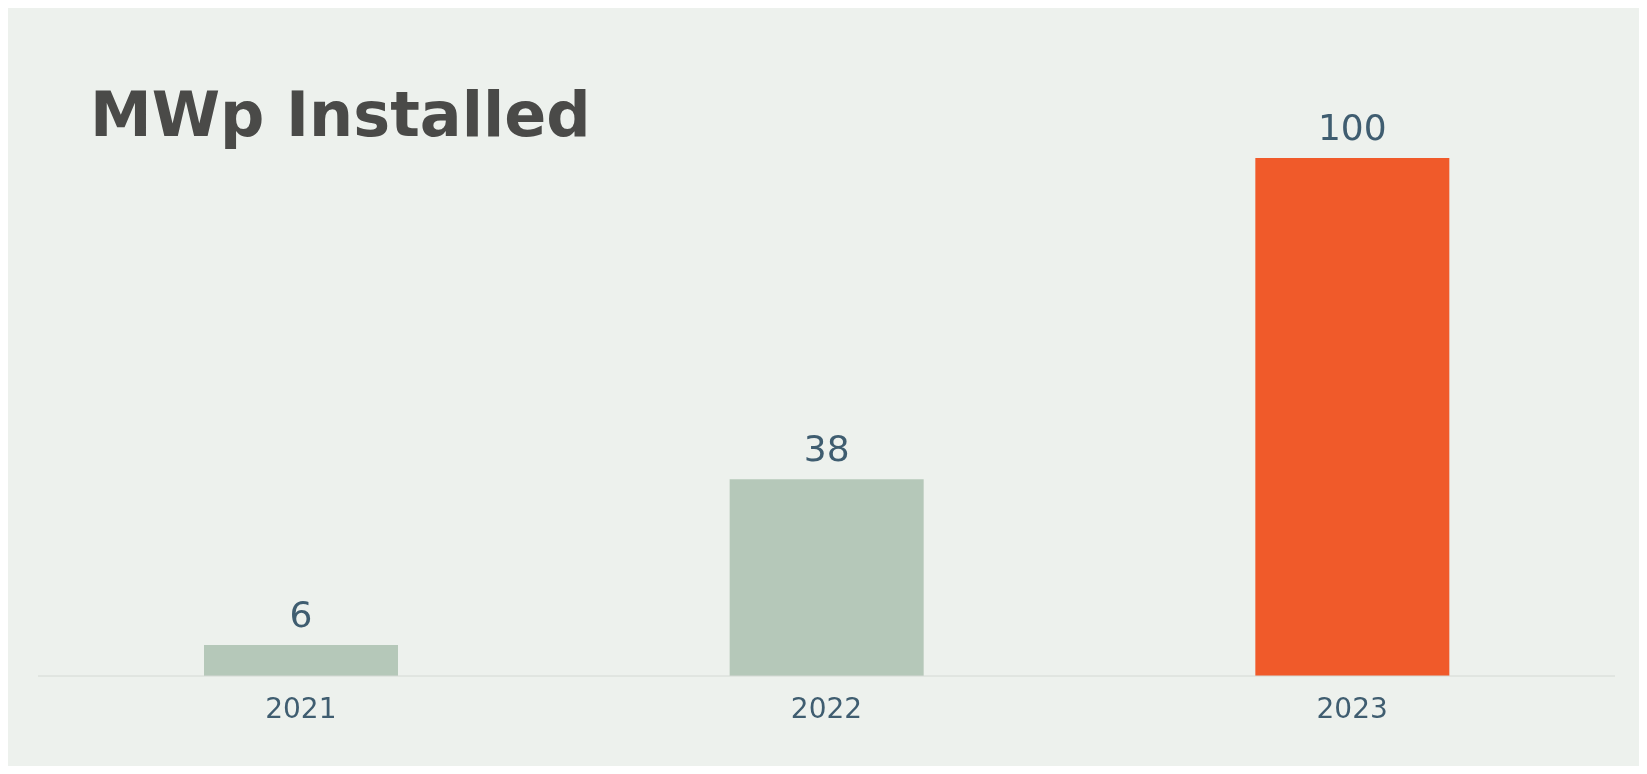 The image size is (1647, 774). Describe the element at coordinates (826, 449) in the screenshot. I see `data-label: 38` at that location.